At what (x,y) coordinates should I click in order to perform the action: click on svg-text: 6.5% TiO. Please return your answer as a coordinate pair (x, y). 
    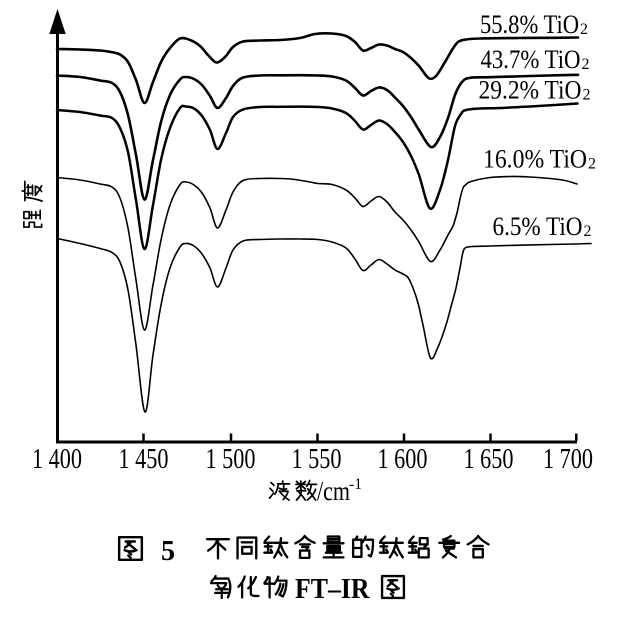
    Looking at the image, I should click on (538, 226).